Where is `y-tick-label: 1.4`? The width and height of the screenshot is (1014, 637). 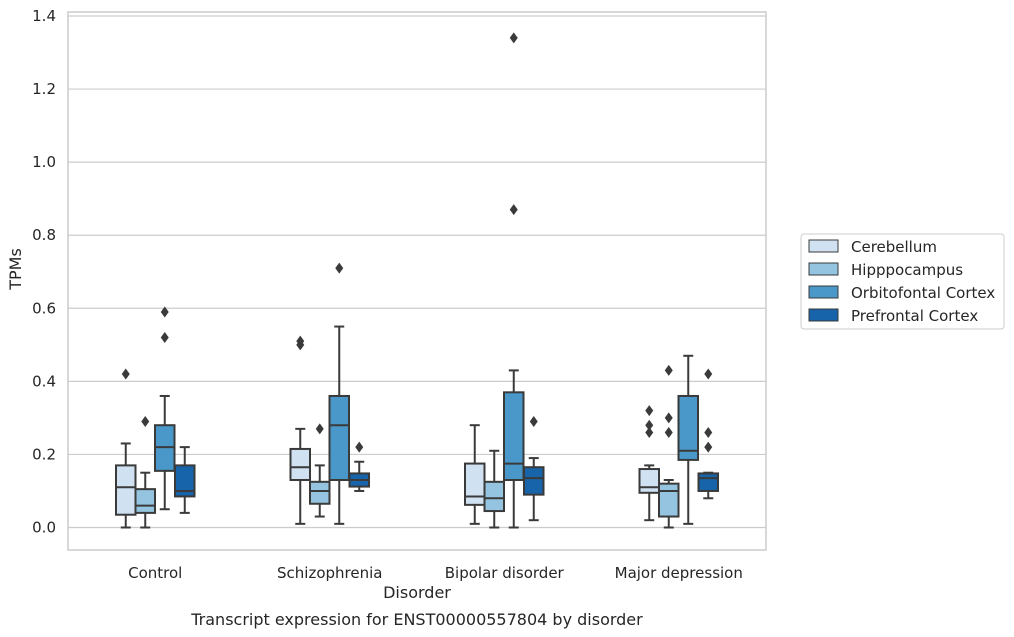
y-tick-label: 1.4 is located at coordinates (44, 16).